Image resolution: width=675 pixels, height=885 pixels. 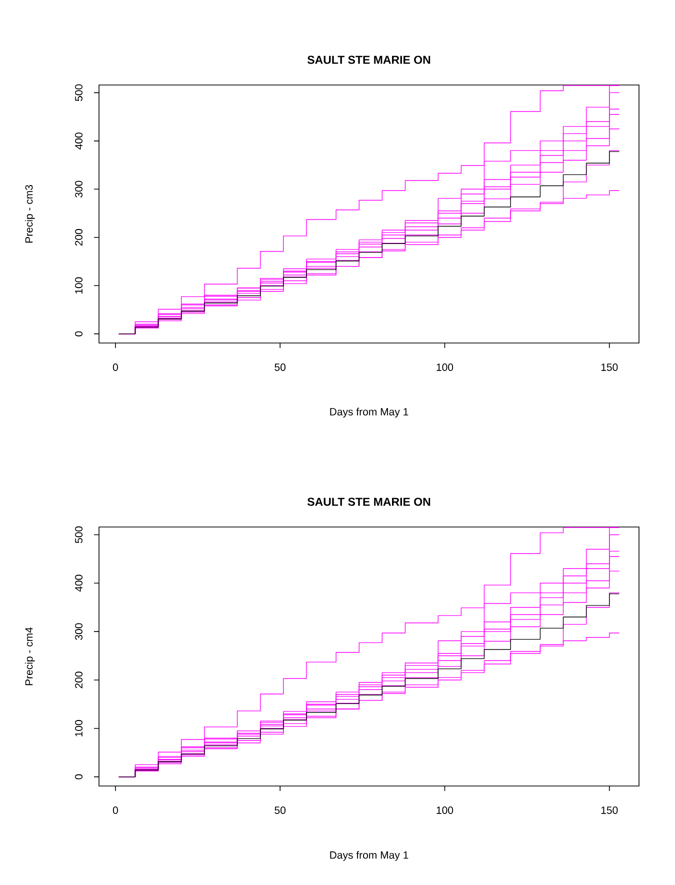 What do you see at coordinates (29, 656) in the screenshot?
I see `y-axis-title: Precip - cm4` at bounding box center [29, 656].